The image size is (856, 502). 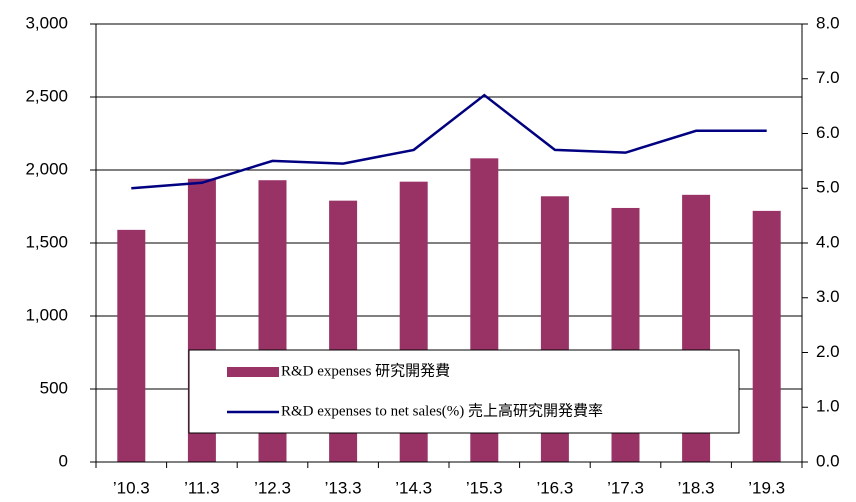 I want to click on legend-label: R&D expenses to net sales(%) 売上高研究開発費率, so click(x=442, y=410).